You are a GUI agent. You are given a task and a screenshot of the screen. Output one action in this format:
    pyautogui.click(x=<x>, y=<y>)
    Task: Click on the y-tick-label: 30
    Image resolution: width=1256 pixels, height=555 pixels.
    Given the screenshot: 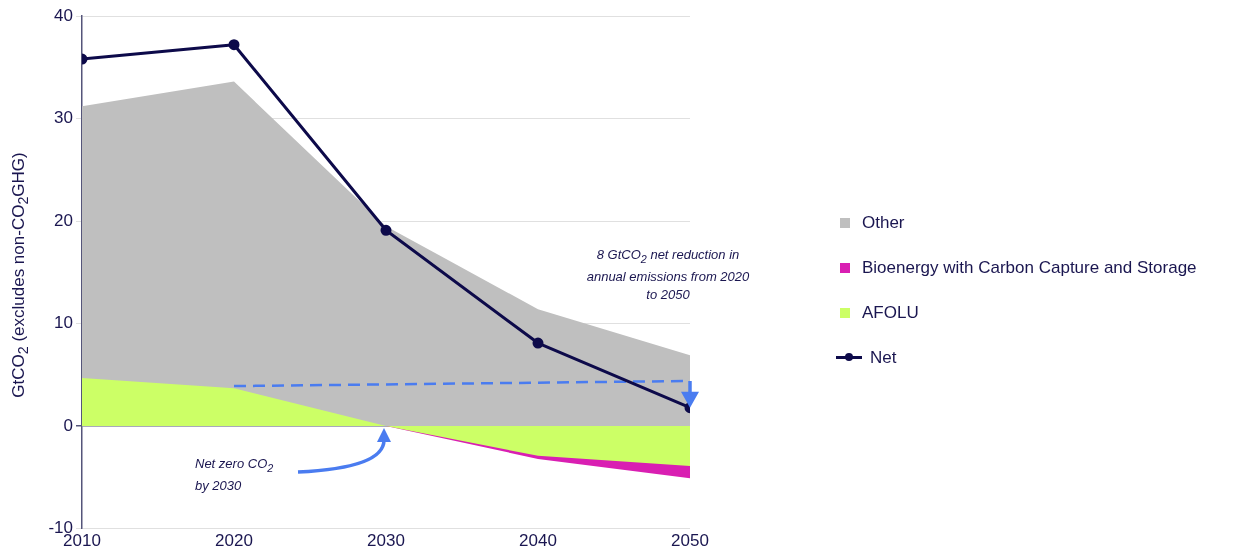 What is the action you would take?
    pyautogui.click(x=63, y=118)
    